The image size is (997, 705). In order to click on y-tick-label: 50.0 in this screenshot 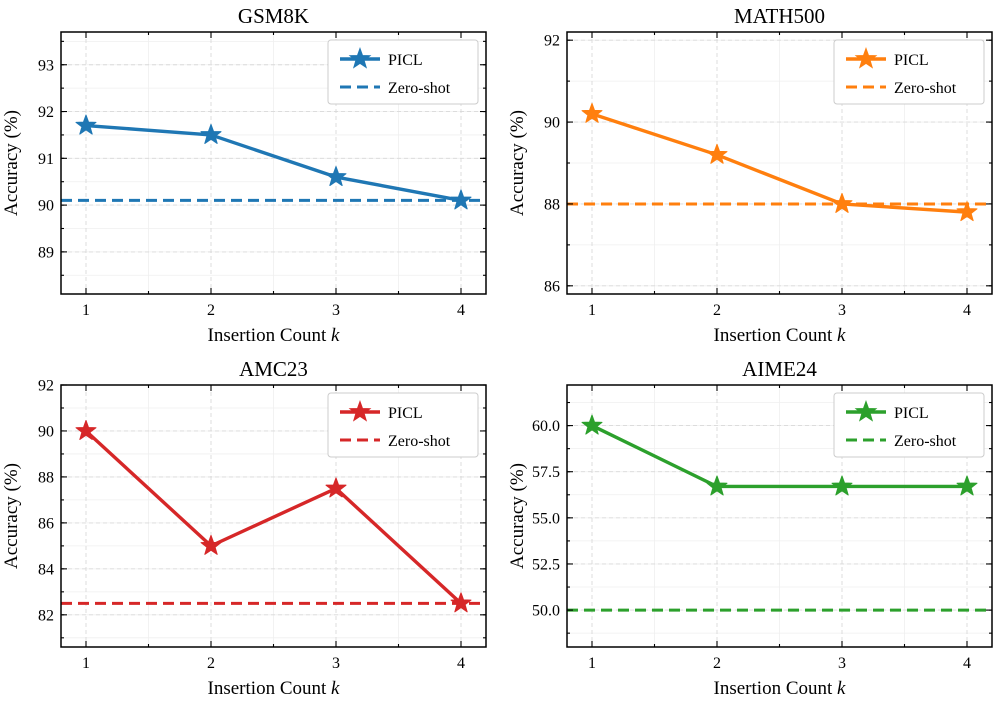, I will do `click(546, 611)`.